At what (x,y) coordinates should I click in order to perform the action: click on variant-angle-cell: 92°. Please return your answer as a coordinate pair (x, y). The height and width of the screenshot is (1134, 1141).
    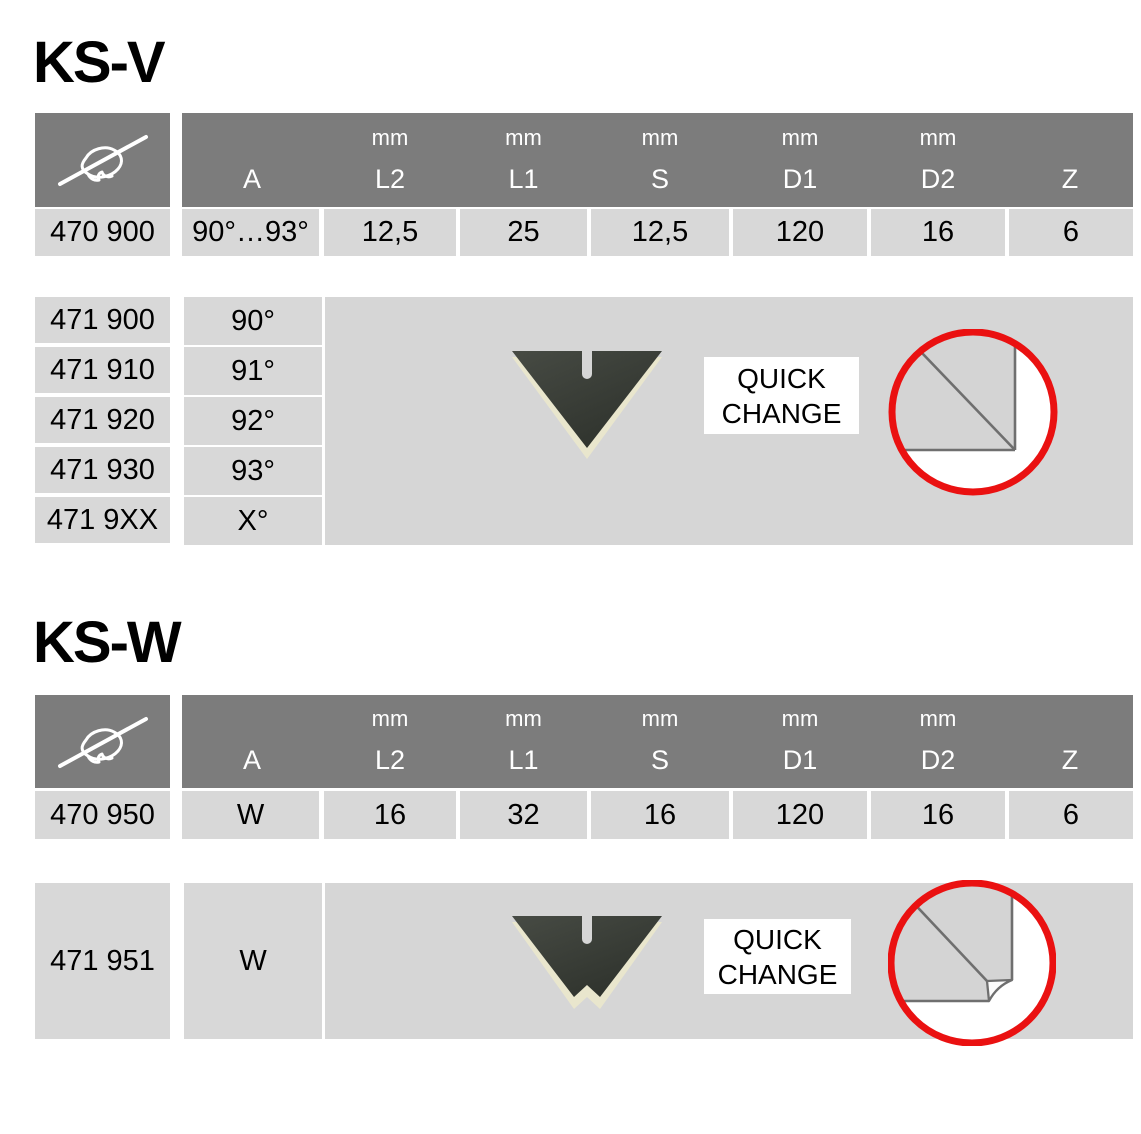
    Looking at the image, I should click on (253, 421).